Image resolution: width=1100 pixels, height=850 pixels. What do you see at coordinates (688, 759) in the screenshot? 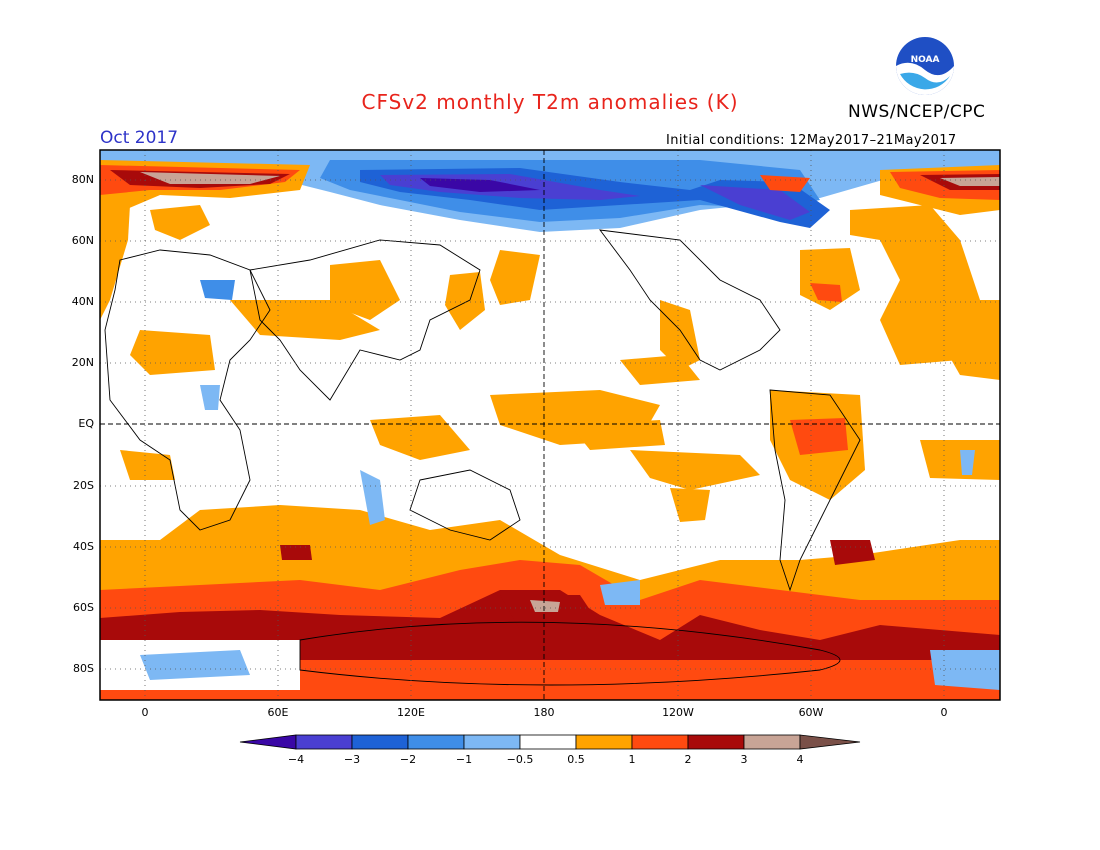
I see `colorbar-label: 2` at bounding box center [688, 759].